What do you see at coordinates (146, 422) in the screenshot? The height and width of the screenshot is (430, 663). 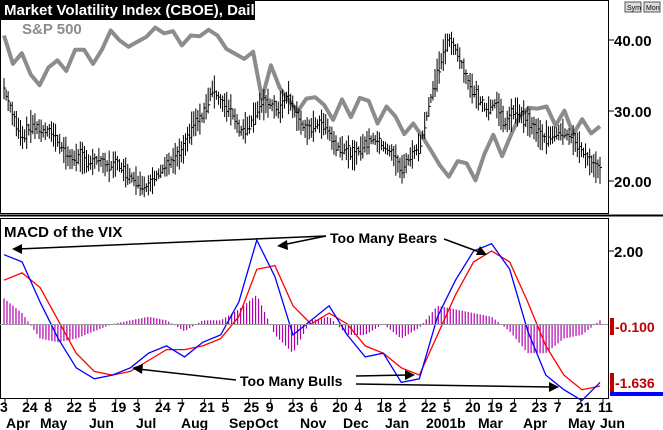 I see `x-month-label: Jul` at bounding box center [146, 422].